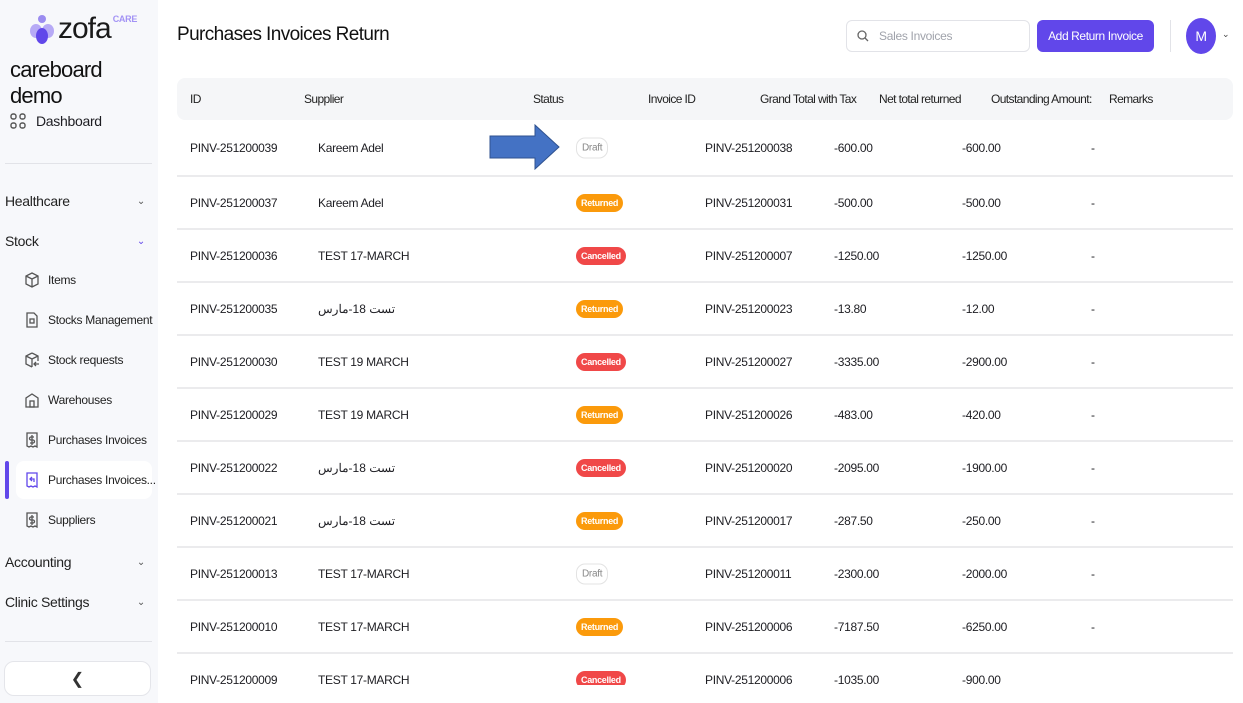  Describe the element at coordinates (749, 361) in the screenshot. I see `cell-invoice-id: PINV-251200027` at that location.